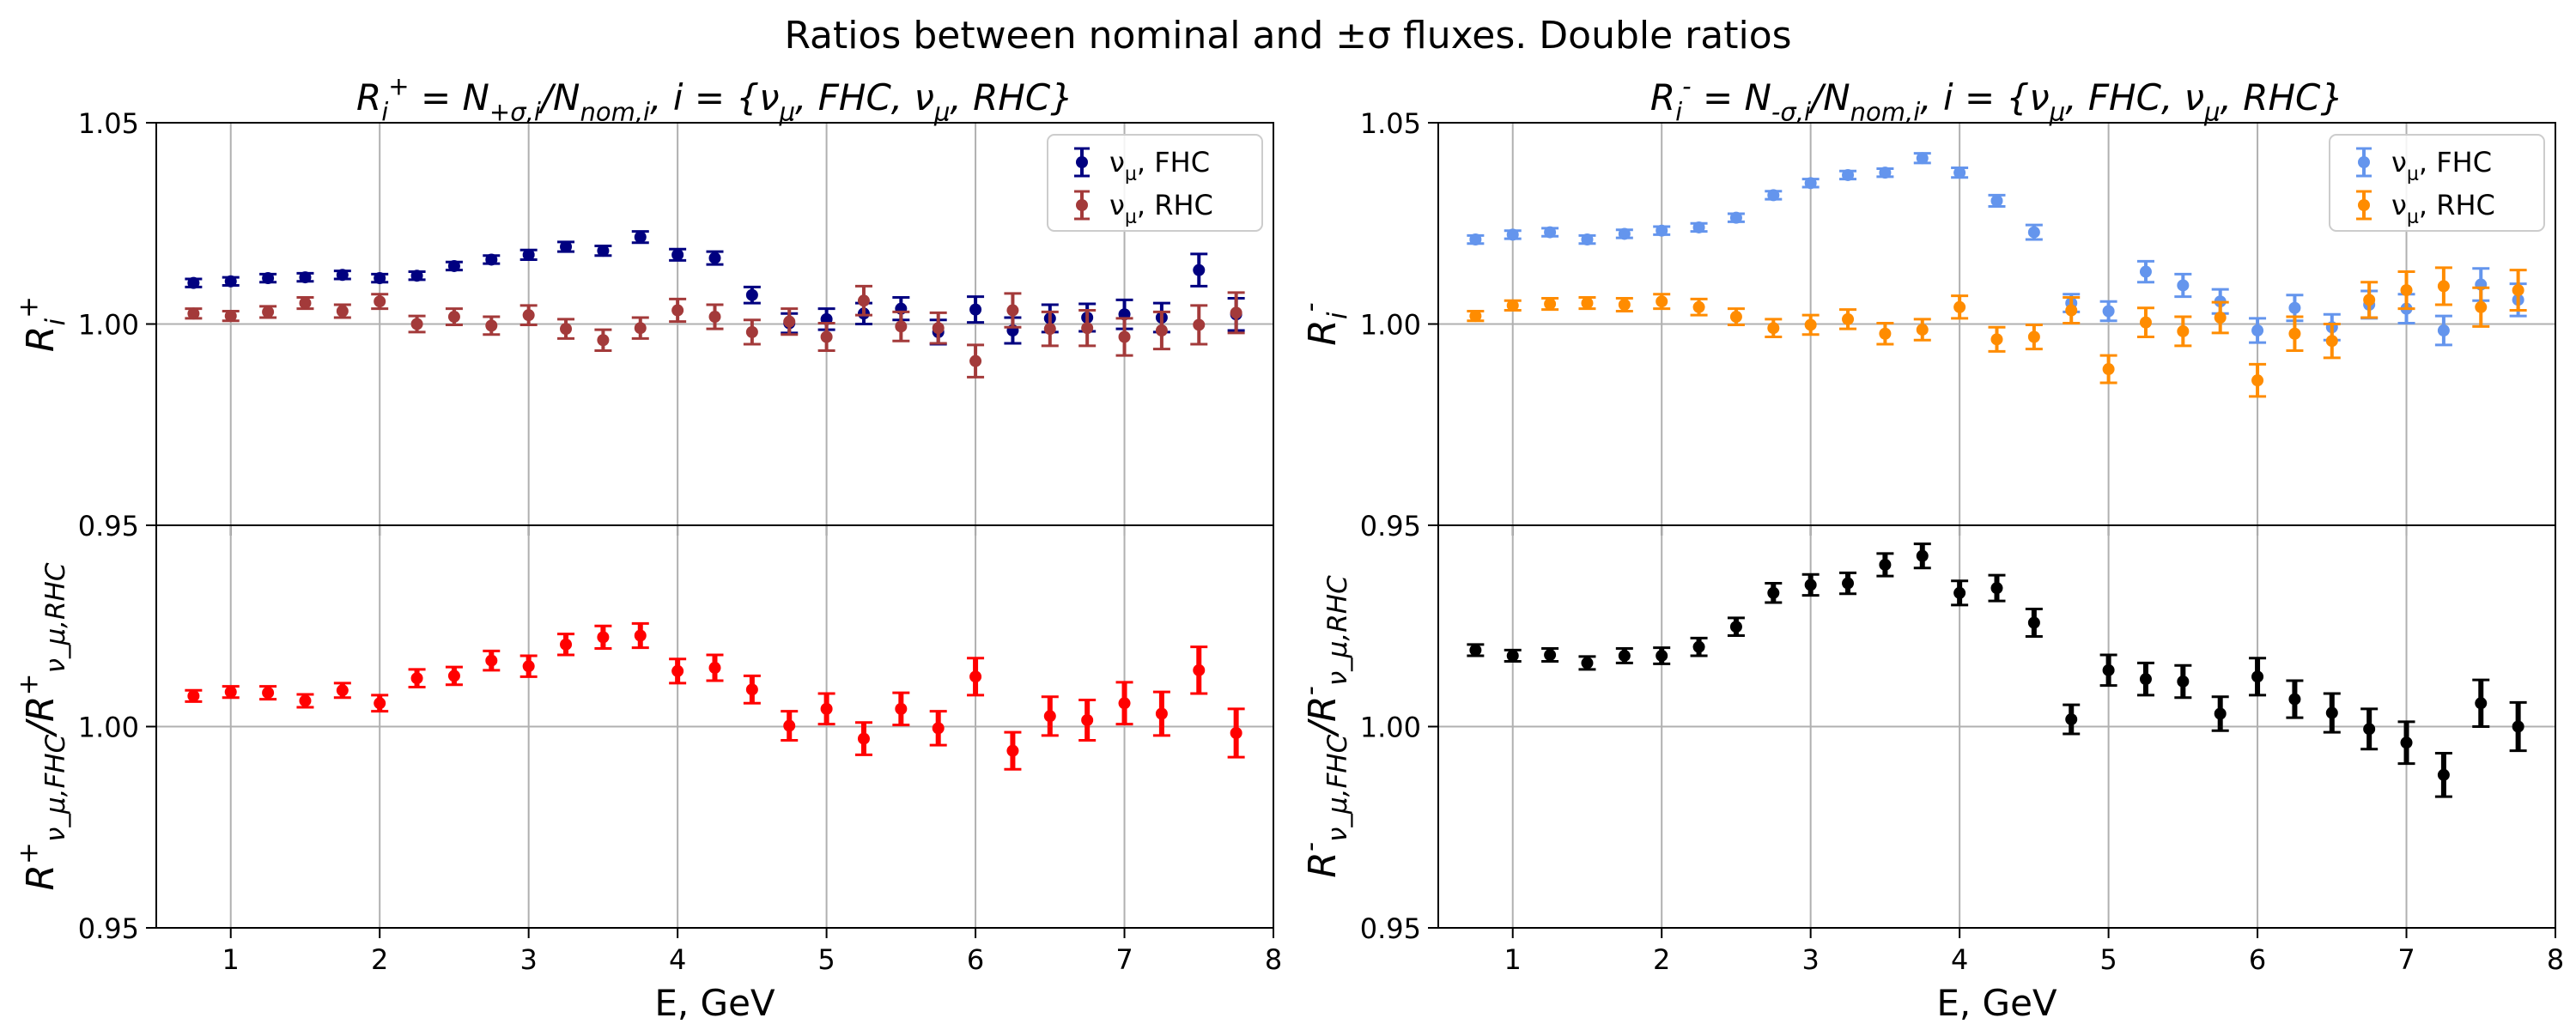 This screenshot has height=1030, width=2576. What do you see at coordinates (2406, 959) in the screenshot?
I see `x-tick-label: 7` at bounding box center [2406, 959].